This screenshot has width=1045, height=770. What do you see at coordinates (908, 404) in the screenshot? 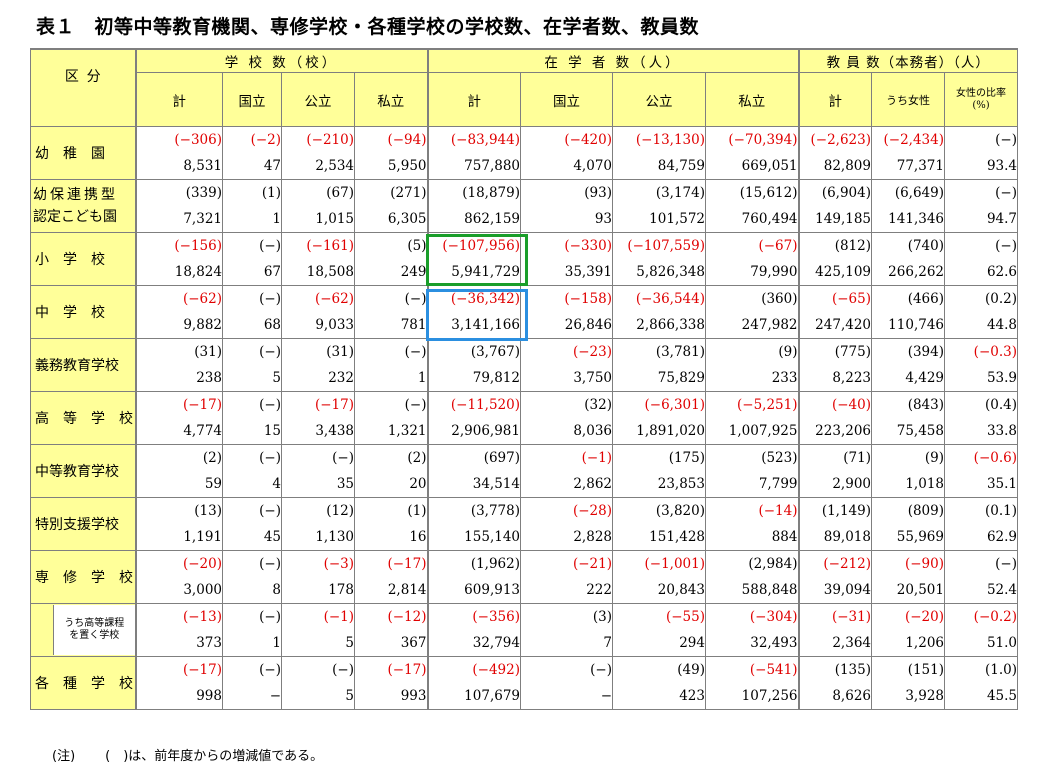
I see `diff-cell: (843)` at bounding box center [908, 404].